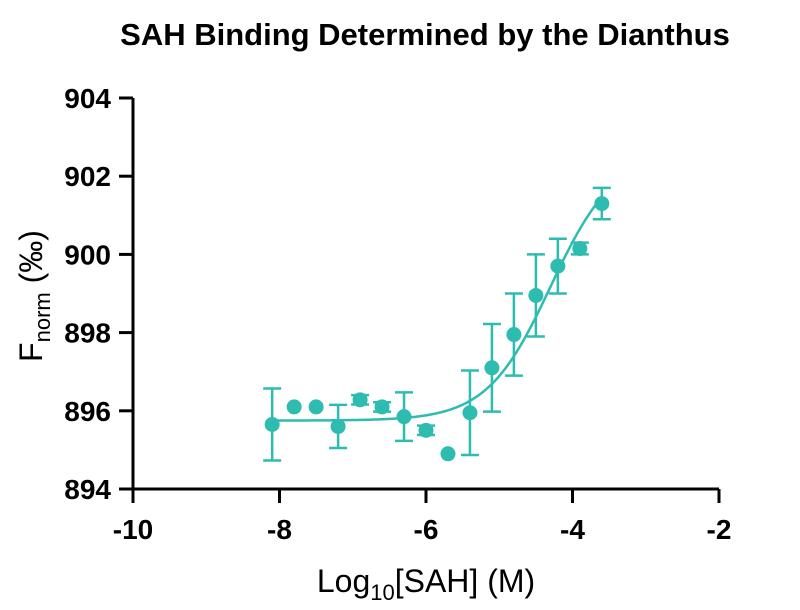  What do you see at coordinates (34, 296) in the screenshot?
I see `y-axis-label: Fnorm (‰)` at bounding box center [34, 296].